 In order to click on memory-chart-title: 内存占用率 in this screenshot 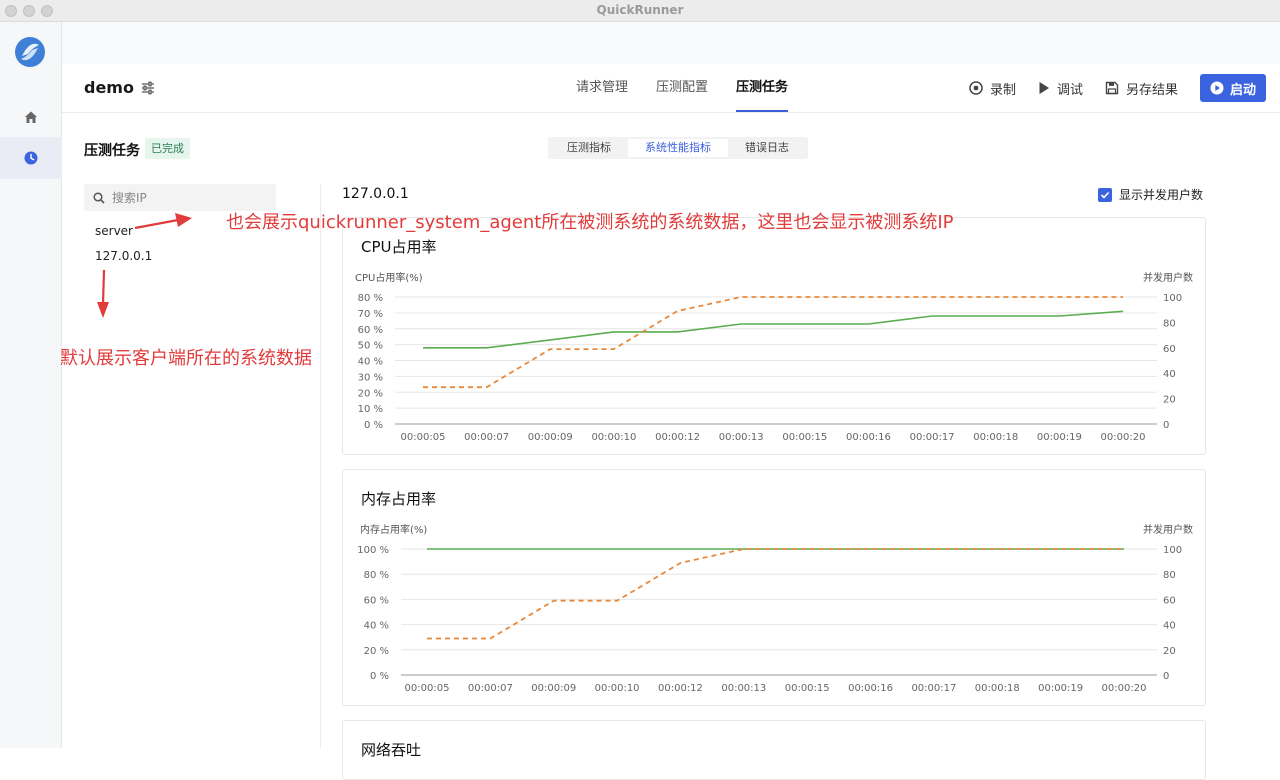, I will do `click(399, 499)`.